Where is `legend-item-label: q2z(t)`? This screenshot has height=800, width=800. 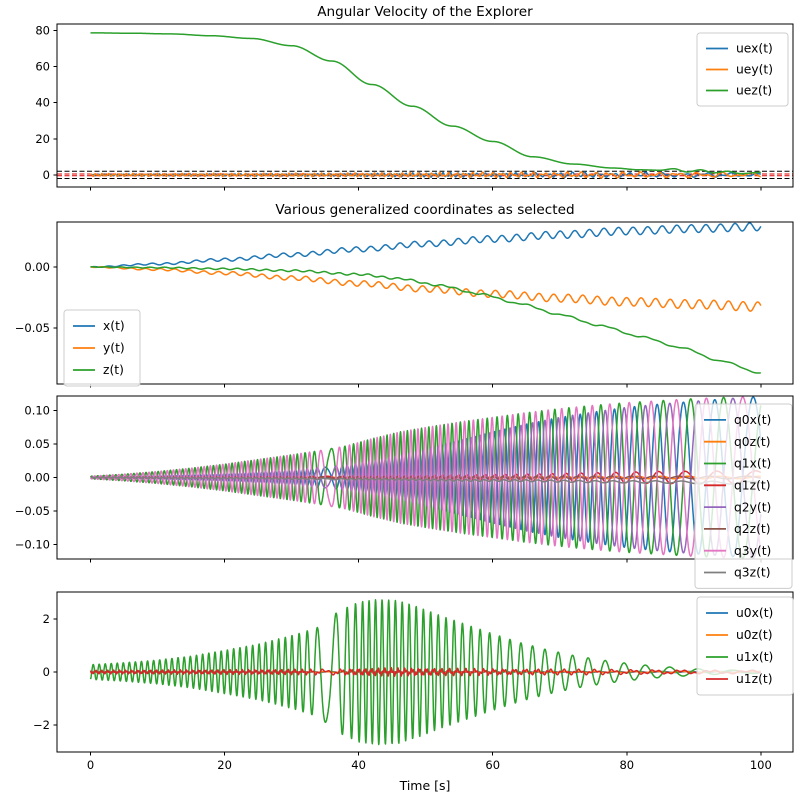
legend-item-label: q2z(t) is located at coordinates (752, 529).